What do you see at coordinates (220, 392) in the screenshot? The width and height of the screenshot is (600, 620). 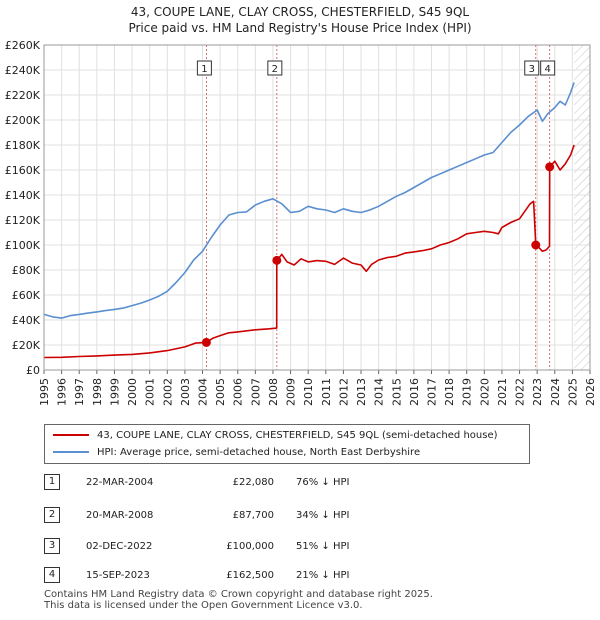 I see `x-tick-label: 2005` at bounding box center [220, 392].